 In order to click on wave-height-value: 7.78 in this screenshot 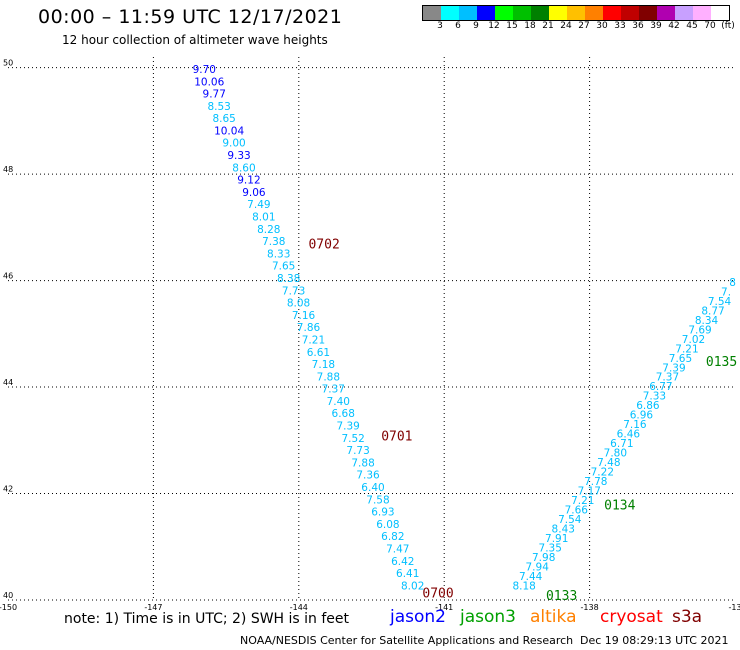, I will do `click(595, 482)`.